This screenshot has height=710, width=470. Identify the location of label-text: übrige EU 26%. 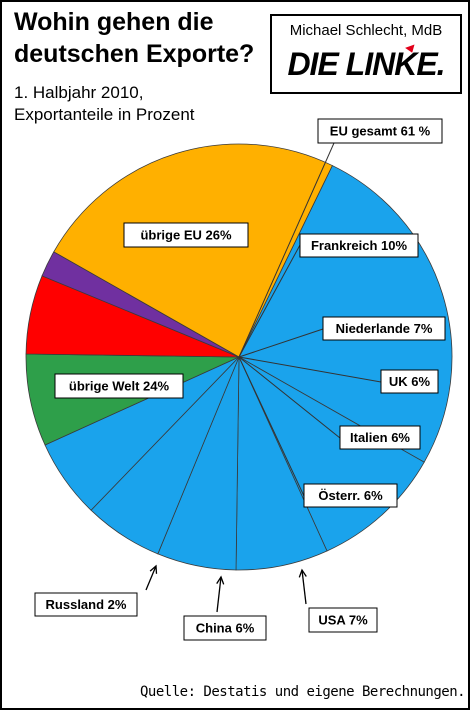
(185, 235).